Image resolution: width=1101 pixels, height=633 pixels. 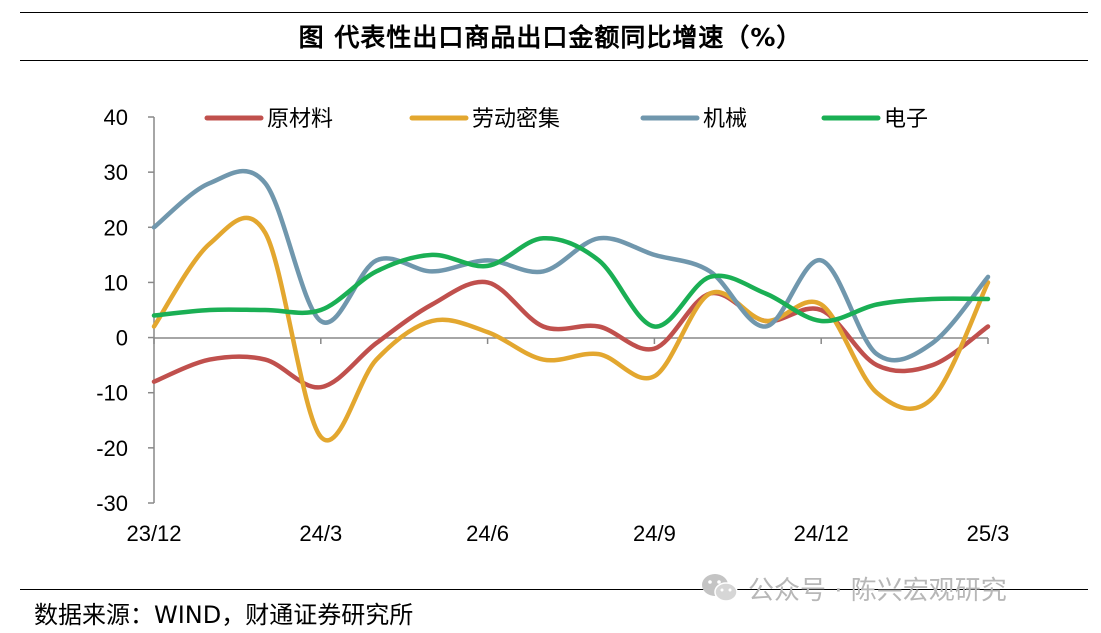 I want to click on x-tick-label: 24/3, so click(x=320, y=533).